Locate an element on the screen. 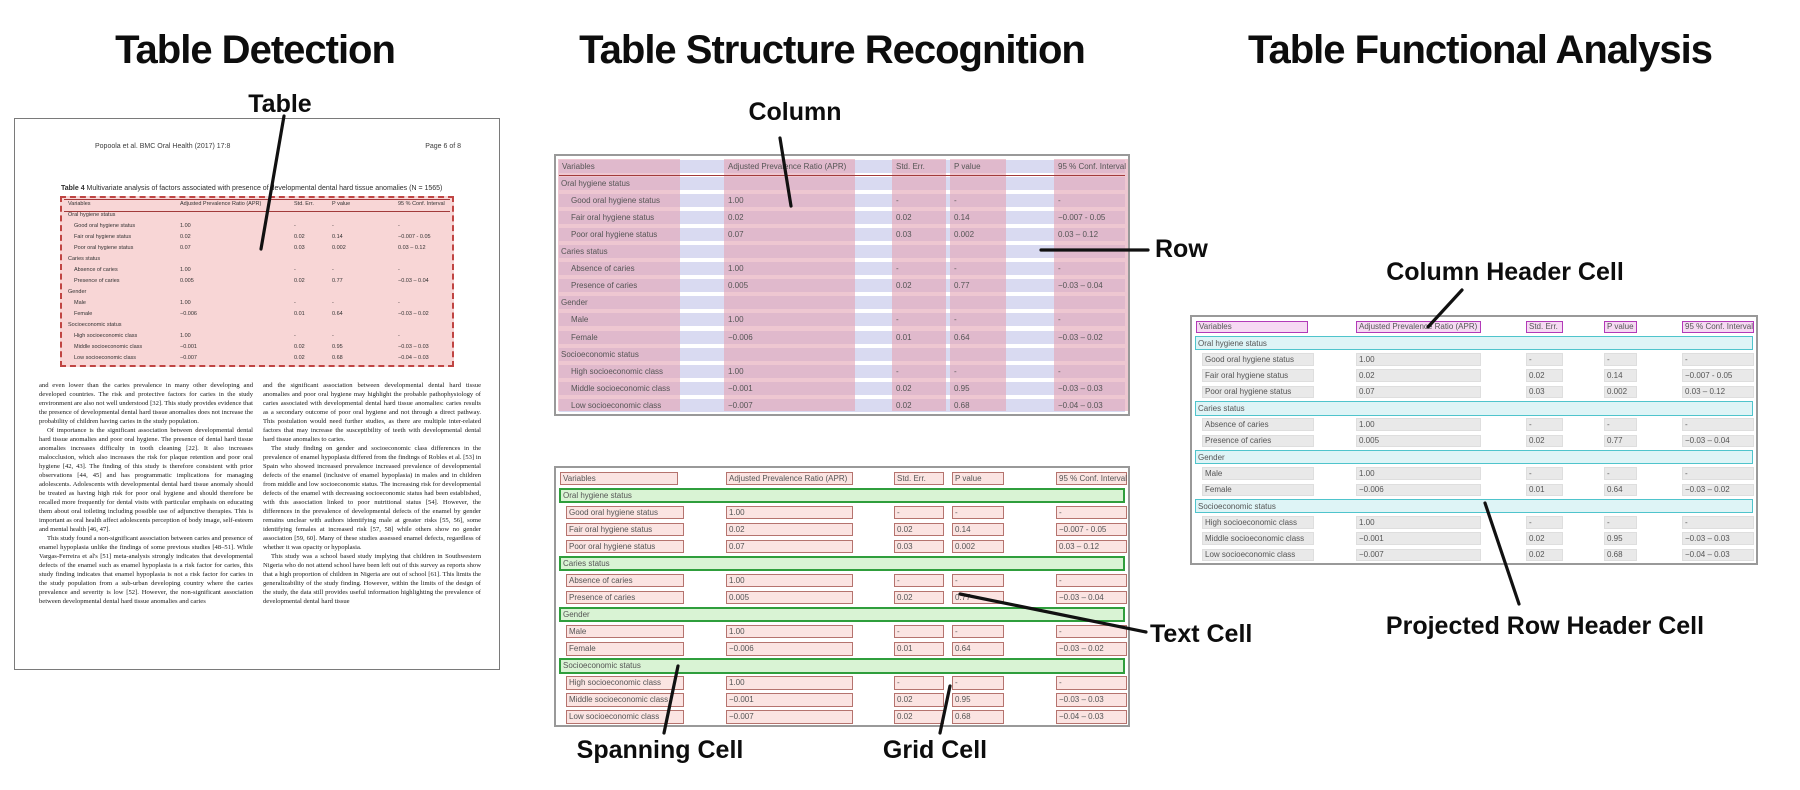 This screenshot has width=1800, height=790. data-cell-box: −0.001 is located at coordinates (1418, 538).